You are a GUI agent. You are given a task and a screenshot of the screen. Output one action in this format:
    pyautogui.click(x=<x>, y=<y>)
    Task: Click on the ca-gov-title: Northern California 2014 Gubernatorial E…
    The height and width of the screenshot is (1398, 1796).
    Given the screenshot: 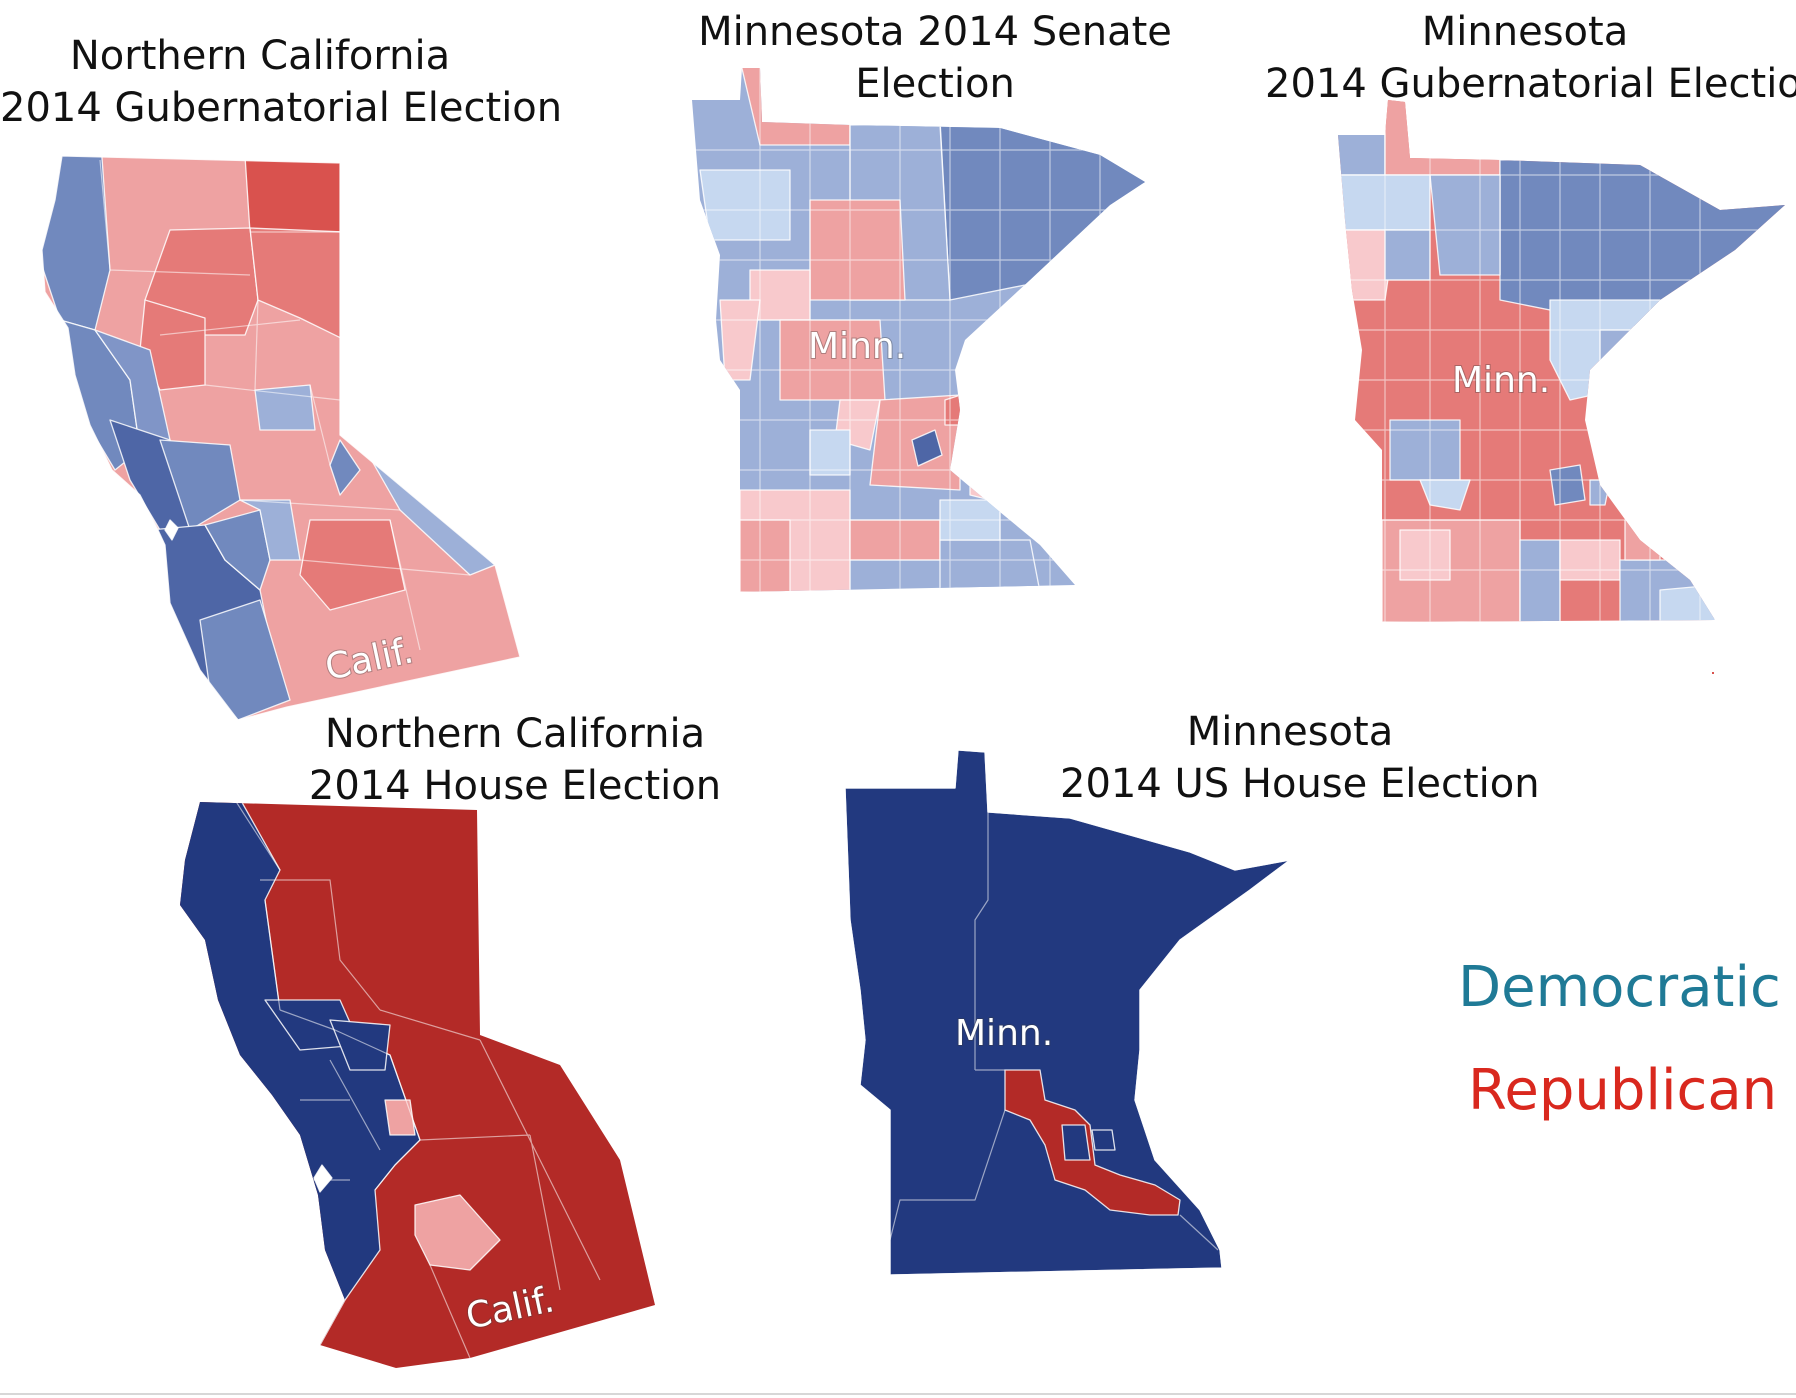 What is the action you would take?
    pyautogui.click(x=281, y=82)
    